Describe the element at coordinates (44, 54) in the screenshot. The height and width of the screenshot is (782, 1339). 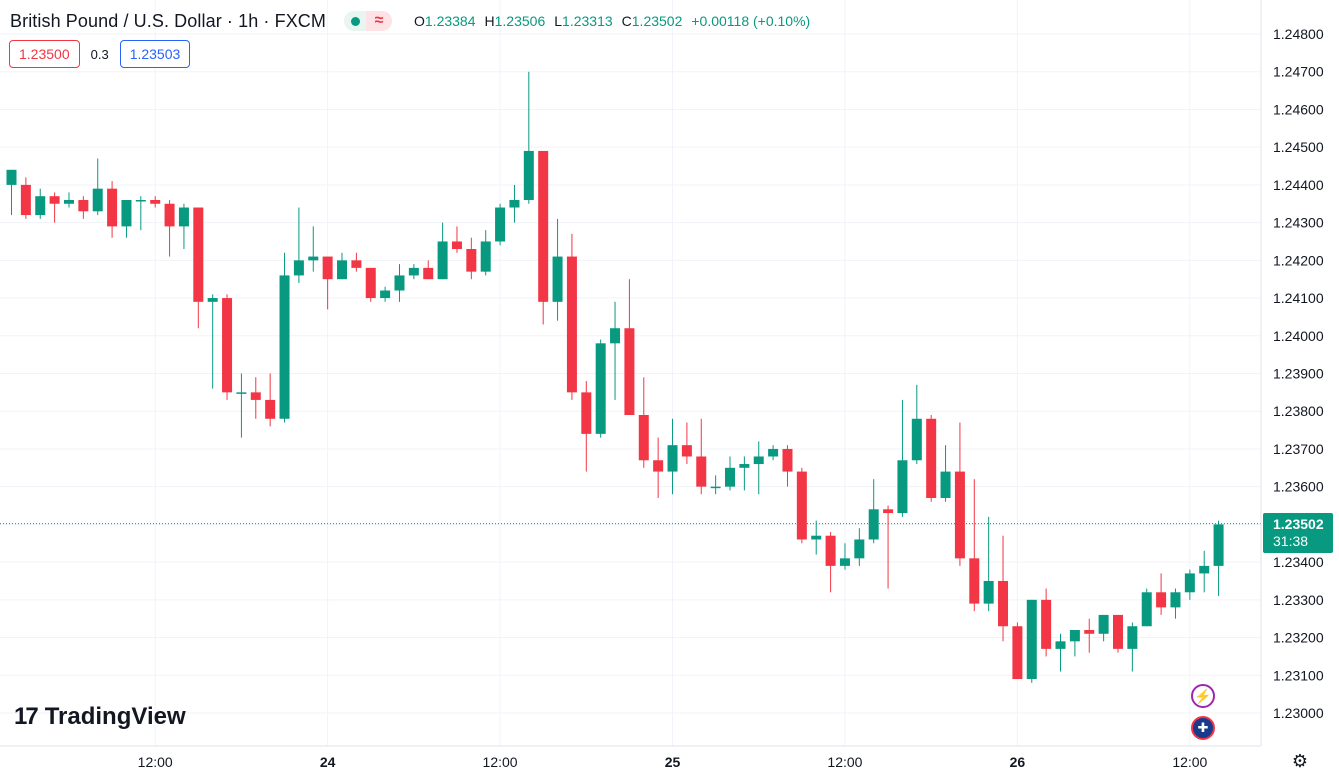
I see `sell-button: 1.23500` at that location.